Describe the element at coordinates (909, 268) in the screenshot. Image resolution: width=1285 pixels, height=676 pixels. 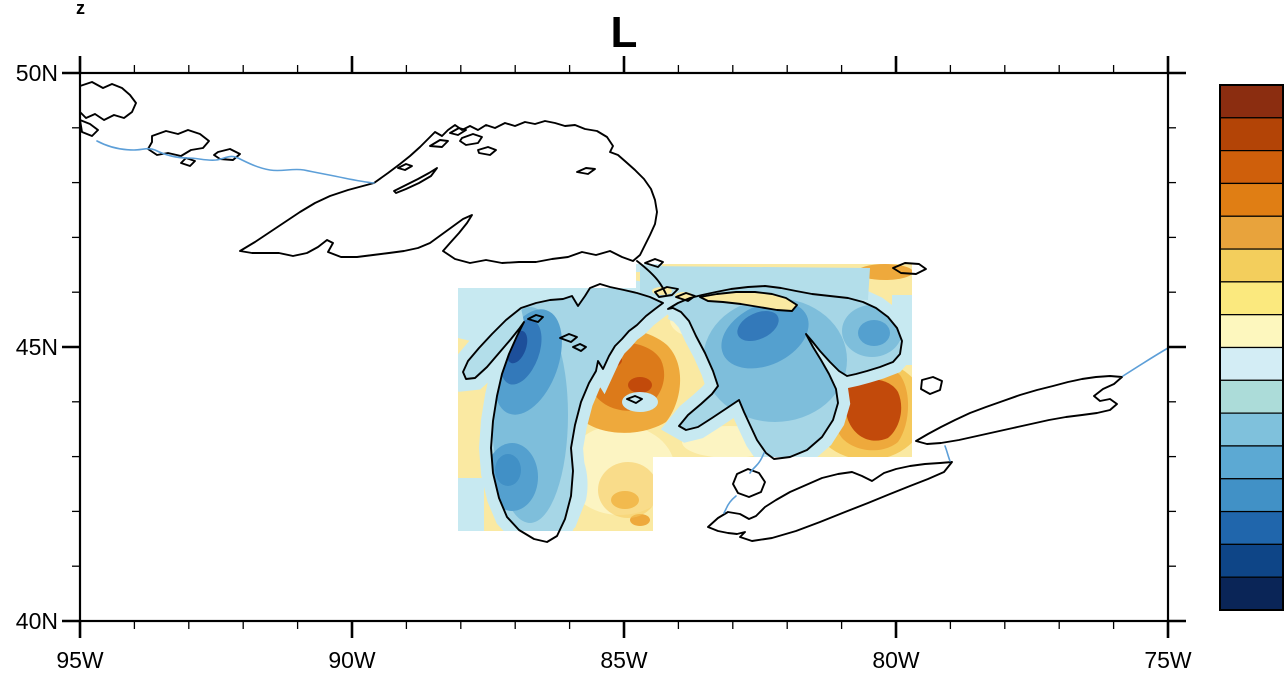
I see `lake-nipissing-outline` at that location.